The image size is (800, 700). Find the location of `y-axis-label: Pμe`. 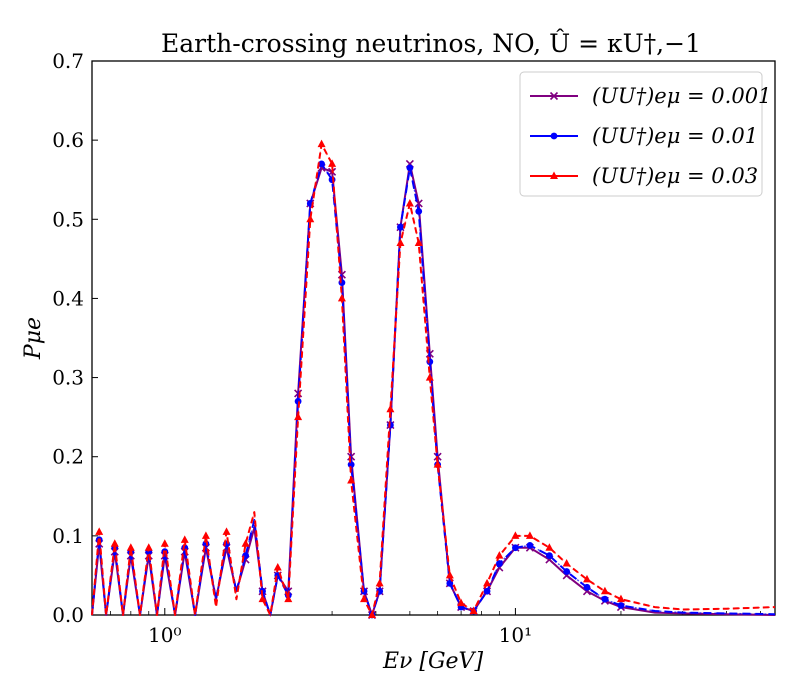

y-axis-label: Pμe is located at coordinates (33, 338).